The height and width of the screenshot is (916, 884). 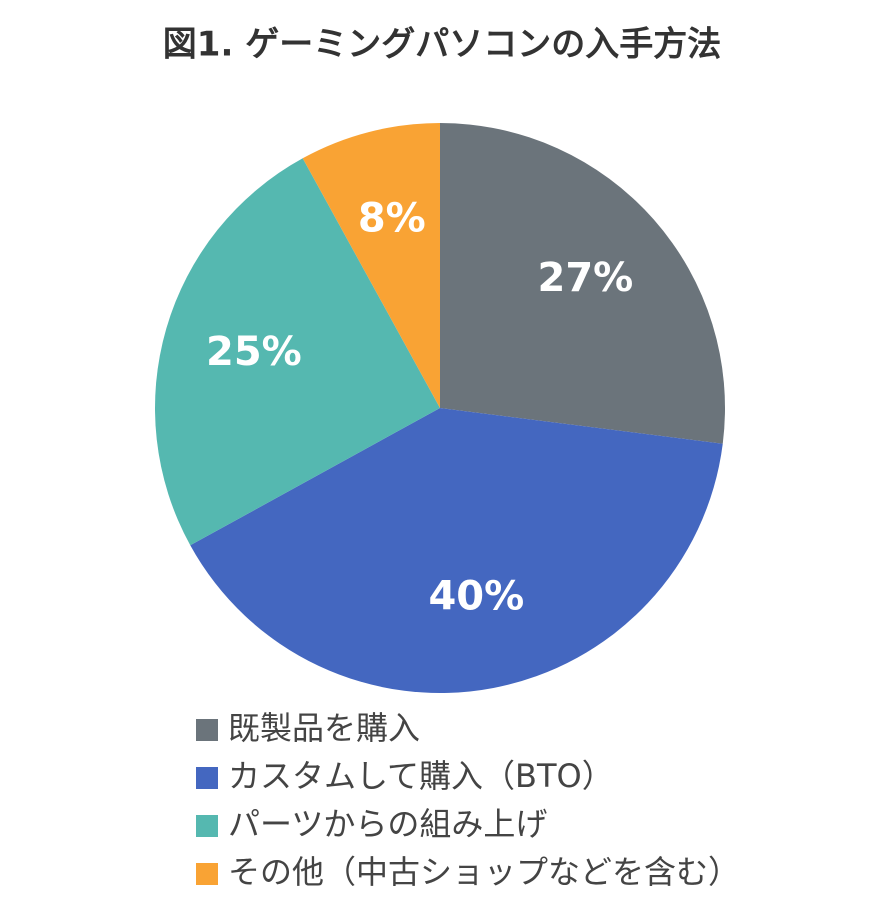 What do you see at coordinates (421, 776) in the screenshot?
I see `legend-label: カスタムして購入（BTO）` at bounding box center [421, 776].